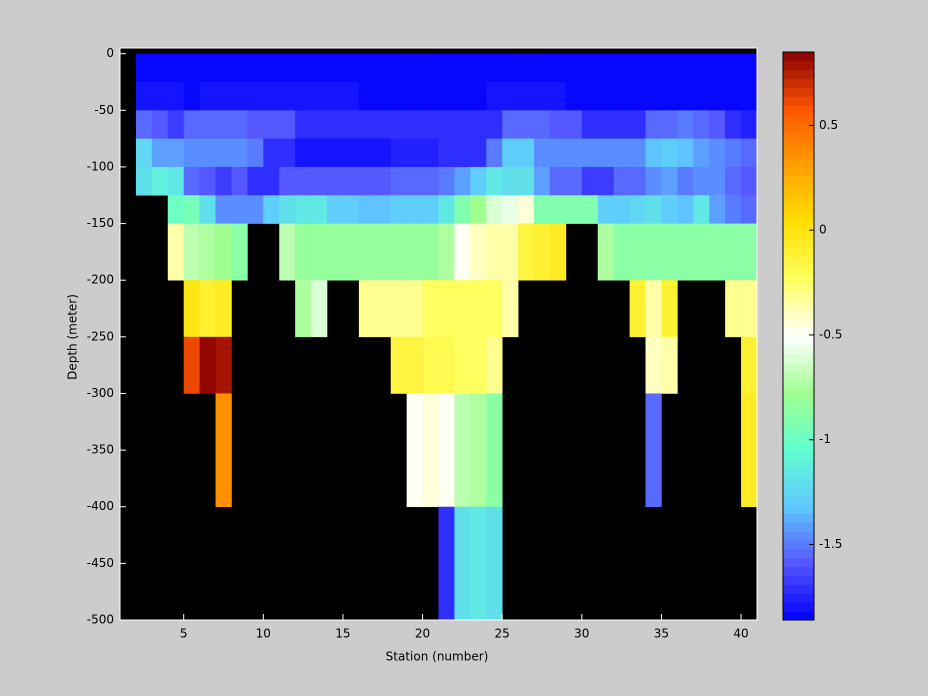  What do you see at coordinates (422, 634) in the screenshot?
I see `x-tick-label: 20` at bounding box center [422, 634].